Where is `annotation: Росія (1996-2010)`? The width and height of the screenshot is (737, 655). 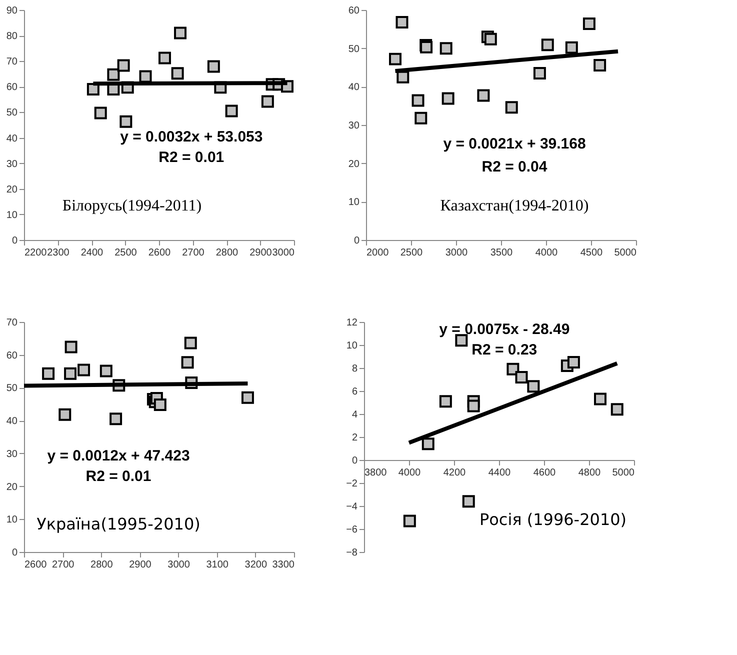 annotation: Росія (1996-2010) is located at coordinates (553, 519).